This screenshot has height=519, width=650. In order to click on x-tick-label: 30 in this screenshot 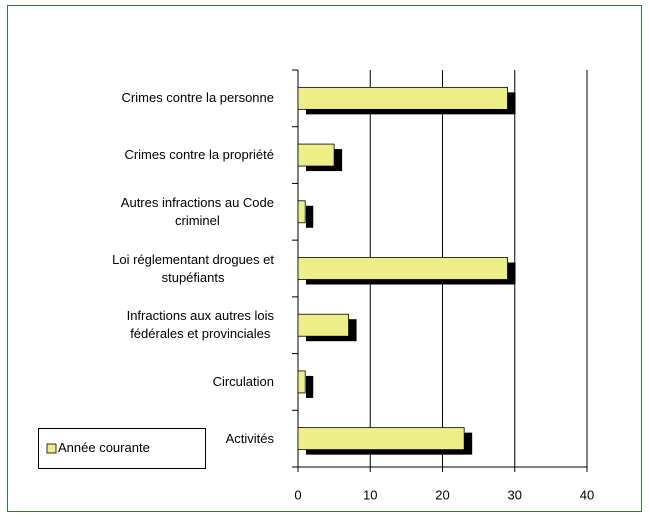, I will do `click(515, 494)`.